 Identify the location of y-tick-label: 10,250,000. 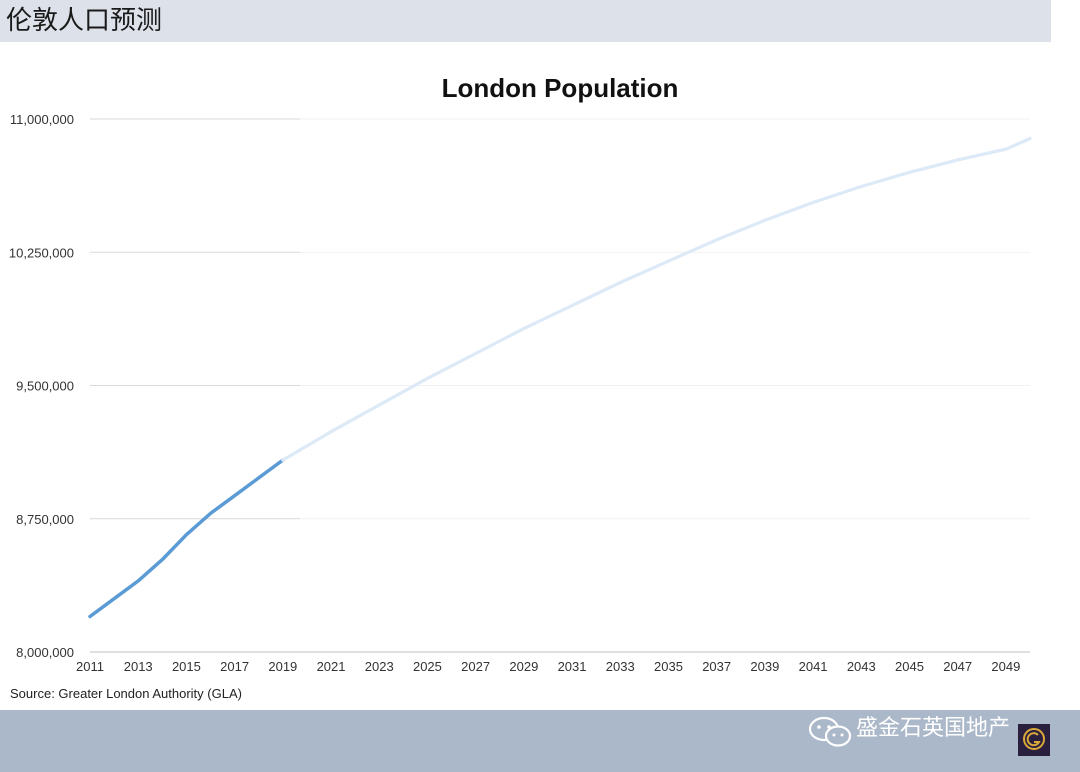
(41, 252).